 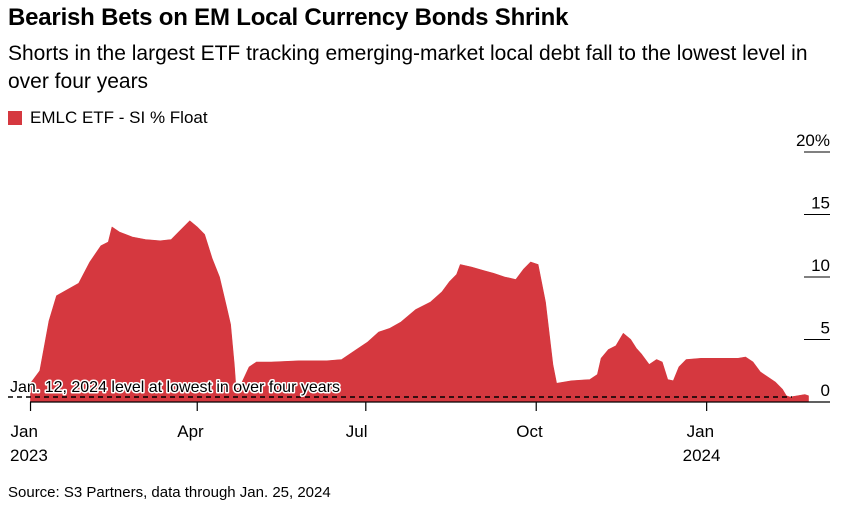 I want to click on x-tick-sublabel: 2024, so click(x=702, y=455).